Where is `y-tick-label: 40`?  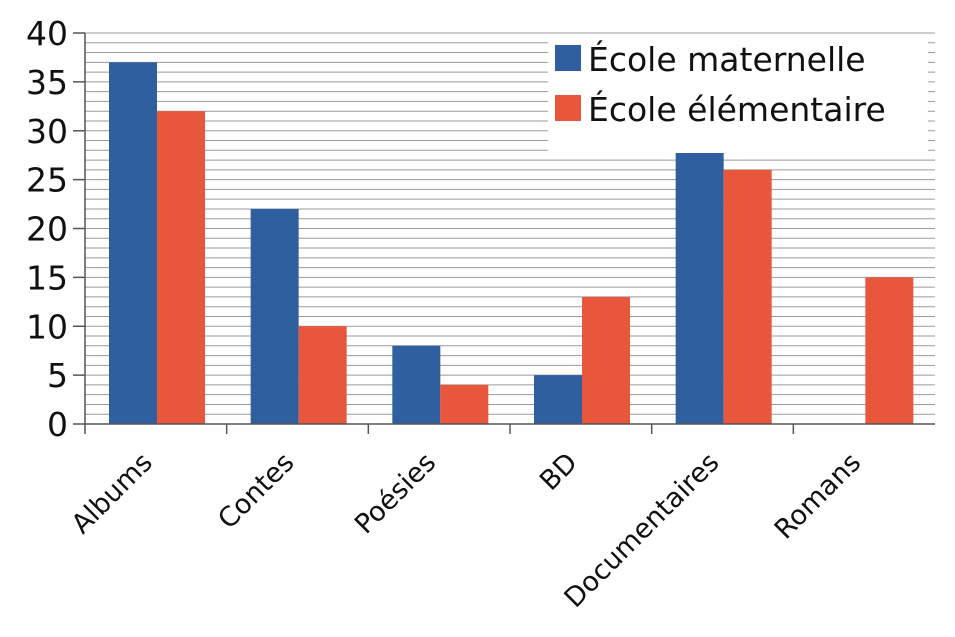
y-tick-label: 40 is located at coordinates (47, 33).